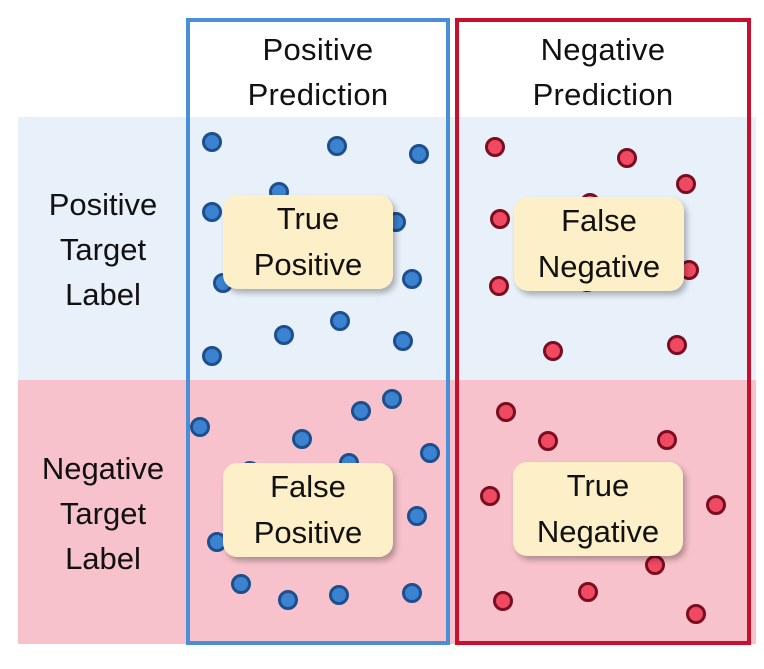  Describe the element at coordinates (318, 94) in the screenshot. I see `positive-prediction-header-line2: Prediction` at that location.